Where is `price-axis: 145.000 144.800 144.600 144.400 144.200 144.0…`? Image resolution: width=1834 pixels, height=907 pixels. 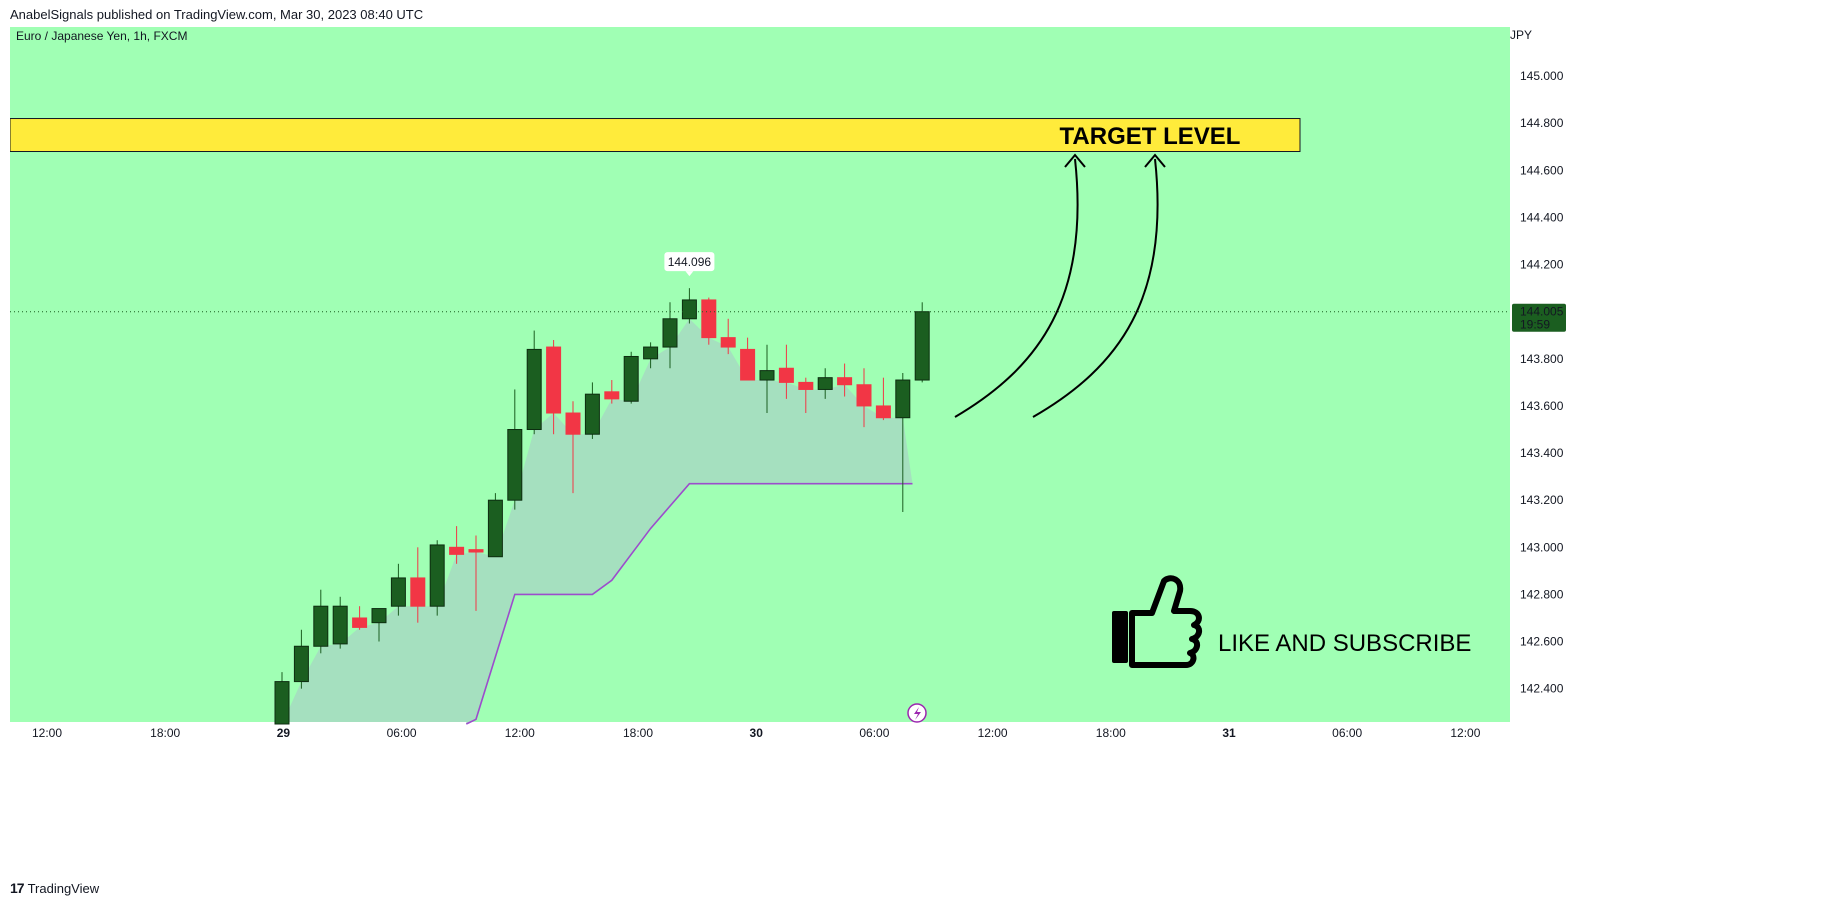 price-axis: 145.000 144.800 144.600 144.400 144.200 144.0… is located at coordinates (1539, 382).